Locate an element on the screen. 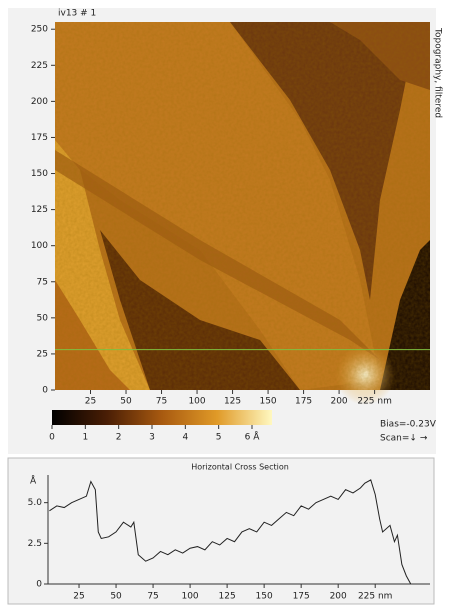 The image size is (456, 607). y-tick-label: 100 is located at coordinates (39, 246).